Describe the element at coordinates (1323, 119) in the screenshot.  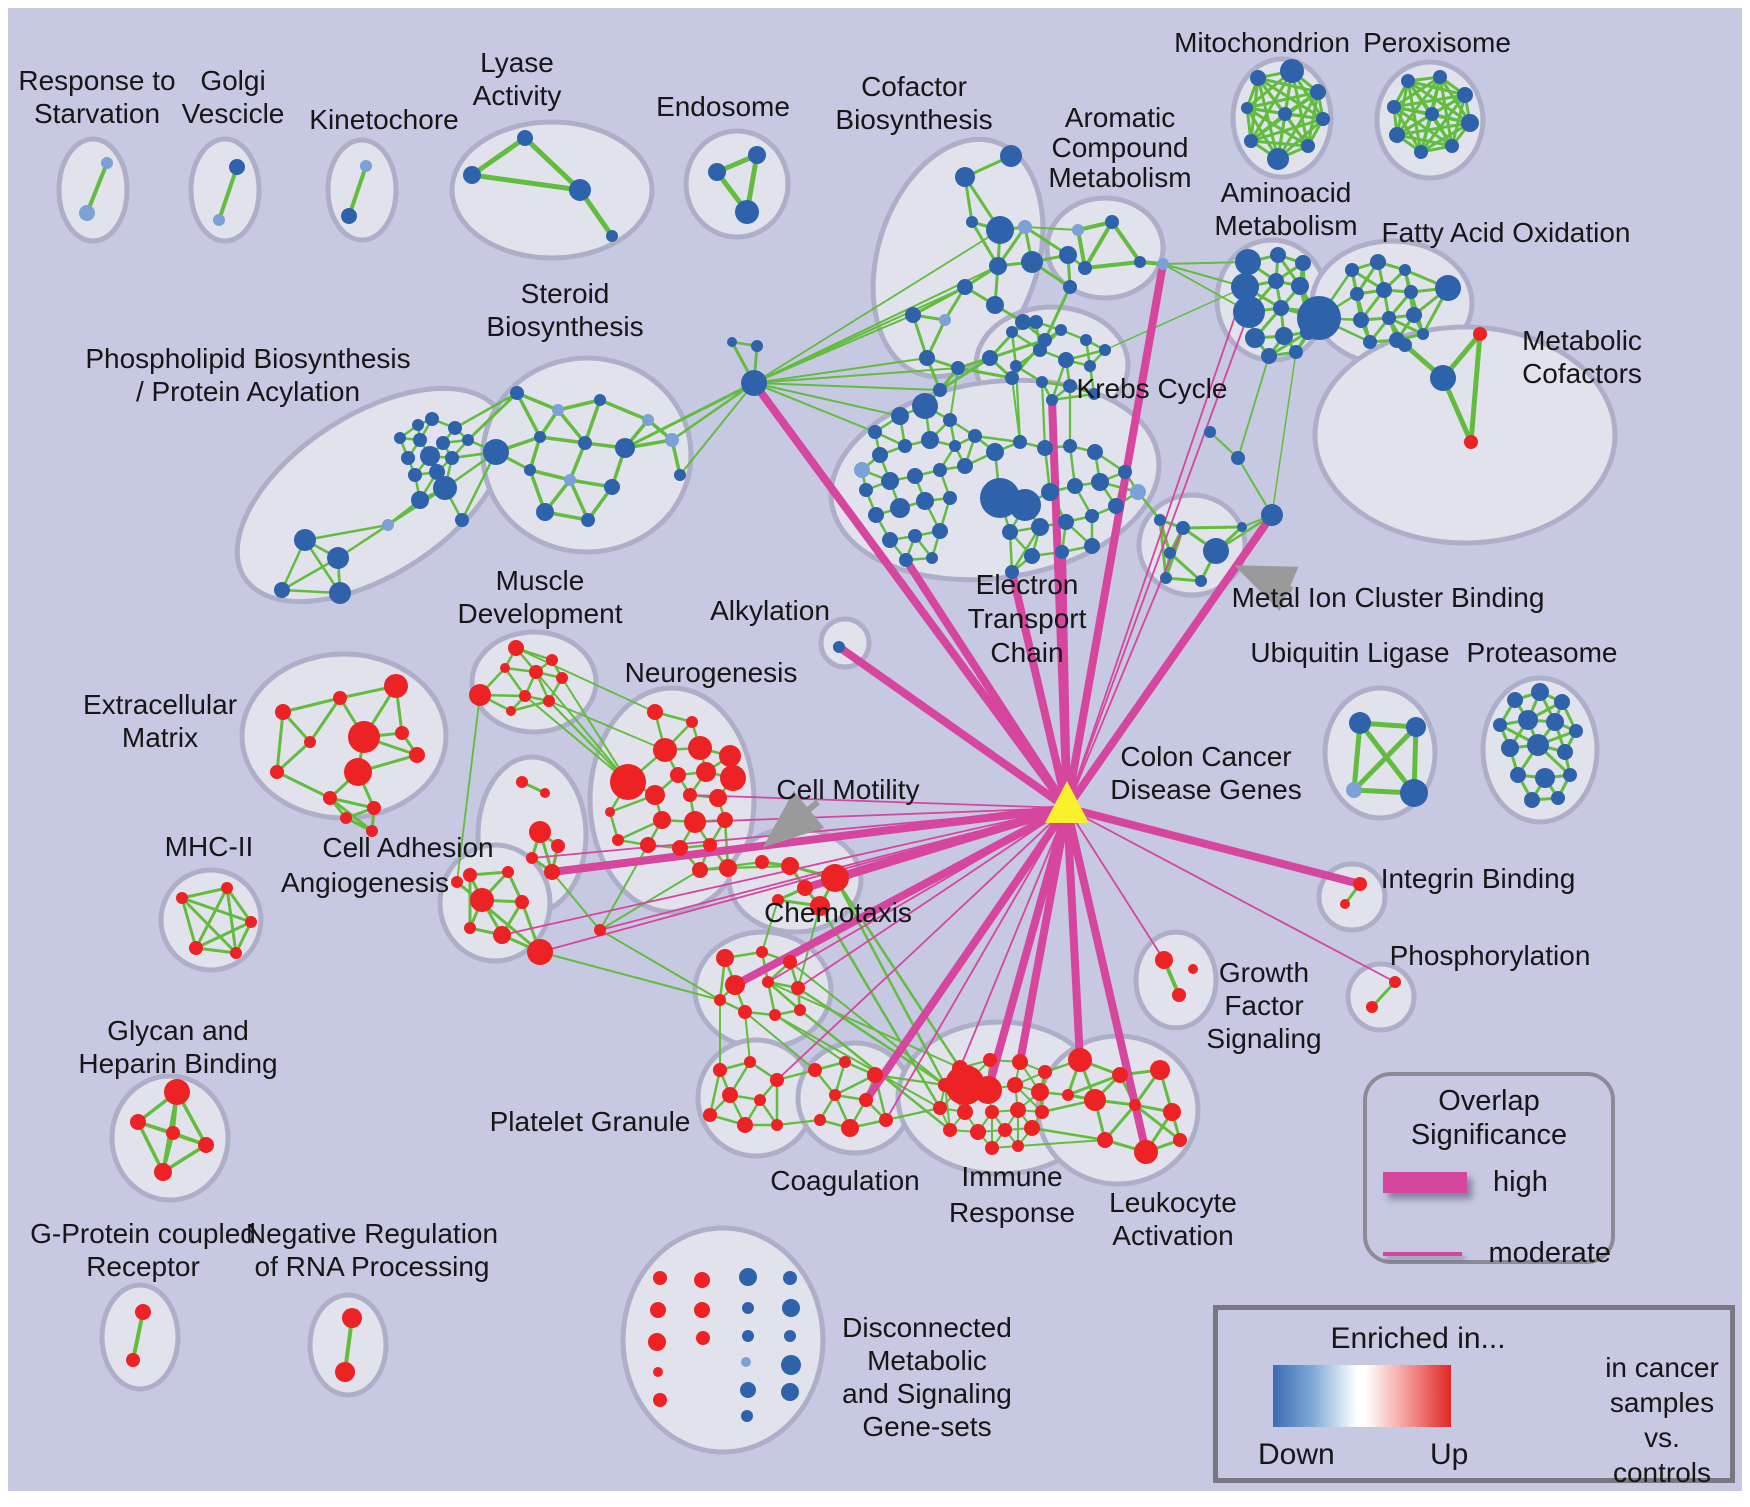
I see `mitochondrion-node` at that location.